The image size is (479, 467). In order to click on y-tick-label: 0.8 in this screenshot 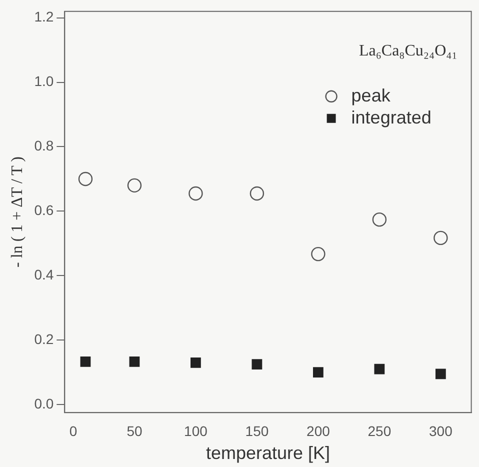, I will do `click(44, 146)`.